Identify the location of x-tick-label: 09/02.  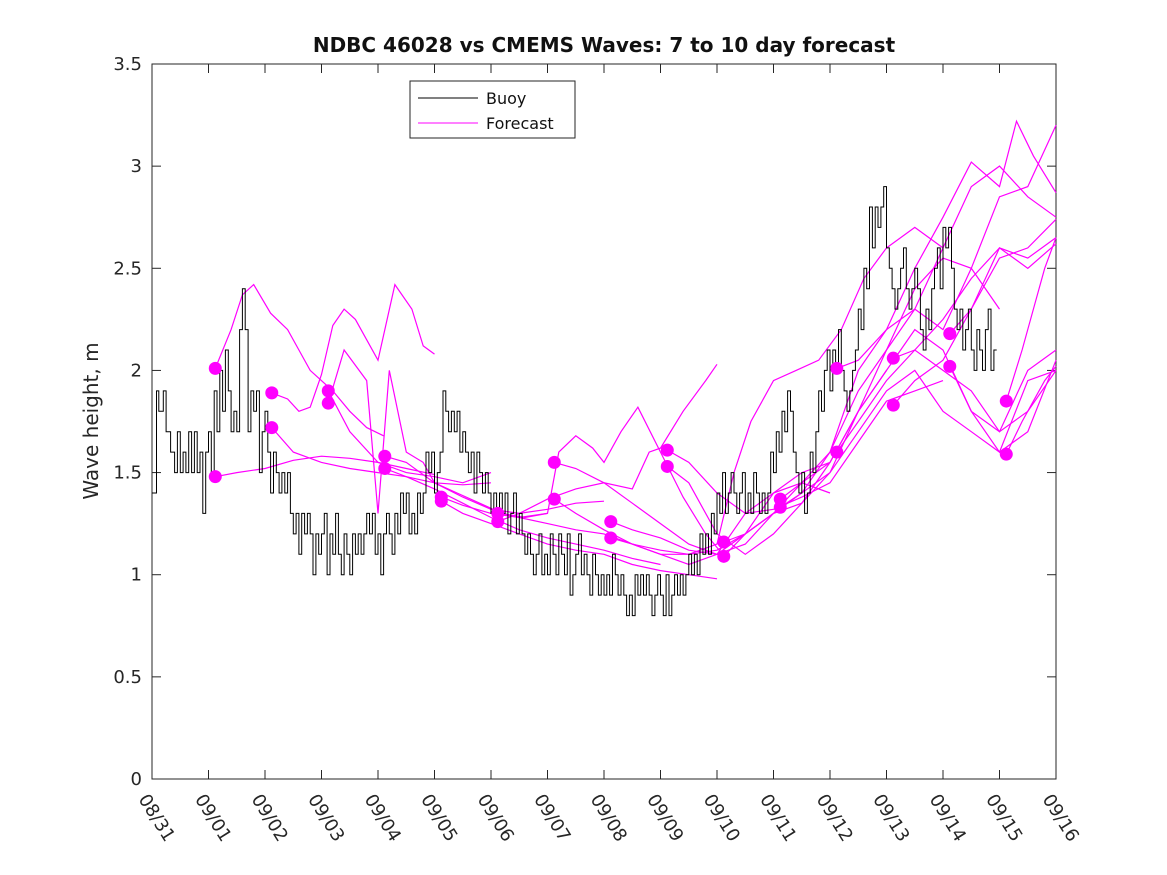
(269, 818).